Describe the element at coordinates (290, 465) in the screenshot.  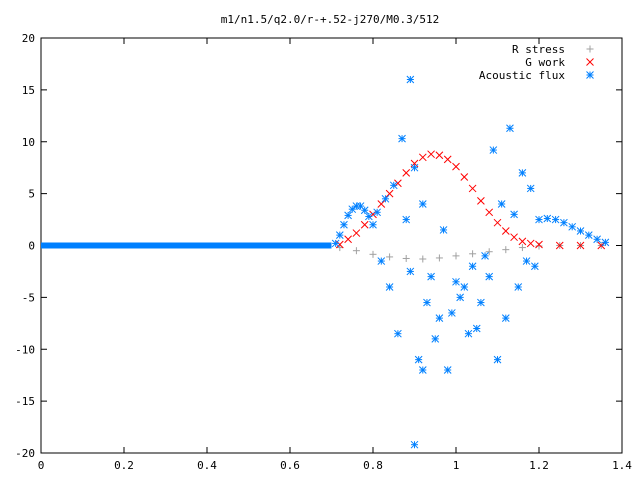
I see `x-tick-label: 0.6` at that location.